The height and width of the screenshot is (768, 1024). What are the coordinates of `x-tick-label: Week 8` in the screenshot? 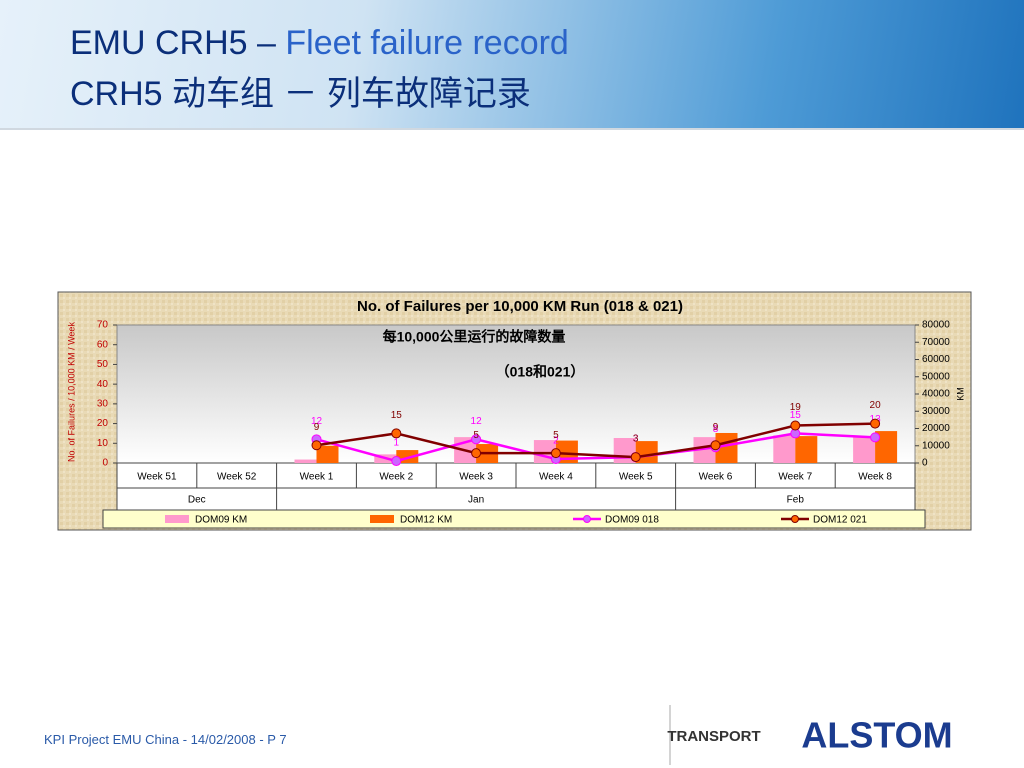 It's located at (875, 477).